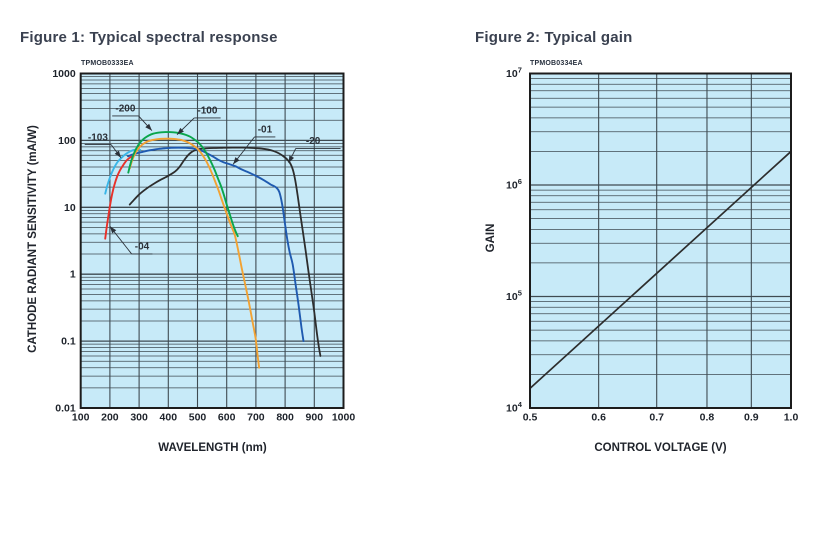 This screenshot has height=538, width=830. Describe the element at coordinates (791, 418) in the screenshot. I see `x-tick-label: 1.0` at that location.